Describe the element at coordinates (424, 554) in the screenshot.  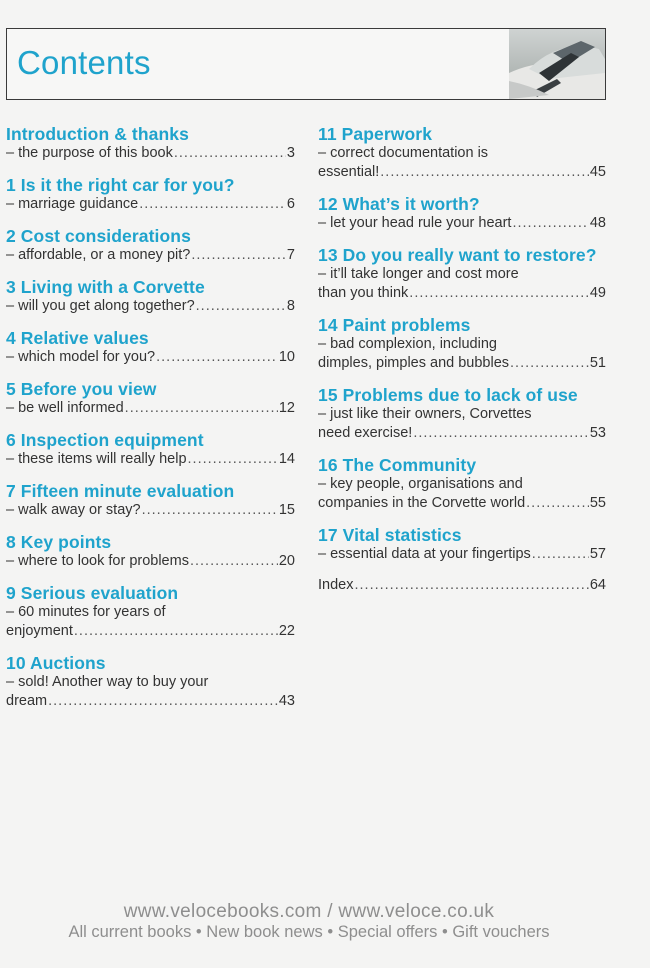
I see `toc-description-line: – essential data at your fingertips` at that location.